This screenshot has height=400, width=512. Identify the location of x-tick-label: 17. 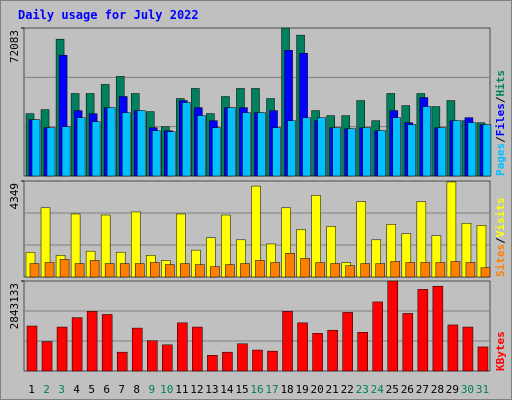
(271, 389).